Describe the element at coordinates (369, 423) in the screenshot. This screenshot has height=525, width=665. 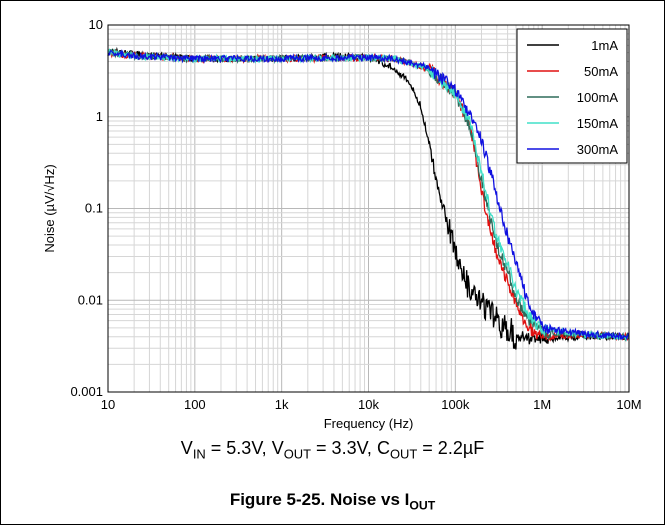
I see `x-axis-label: Frequency (Hz)` at that location.